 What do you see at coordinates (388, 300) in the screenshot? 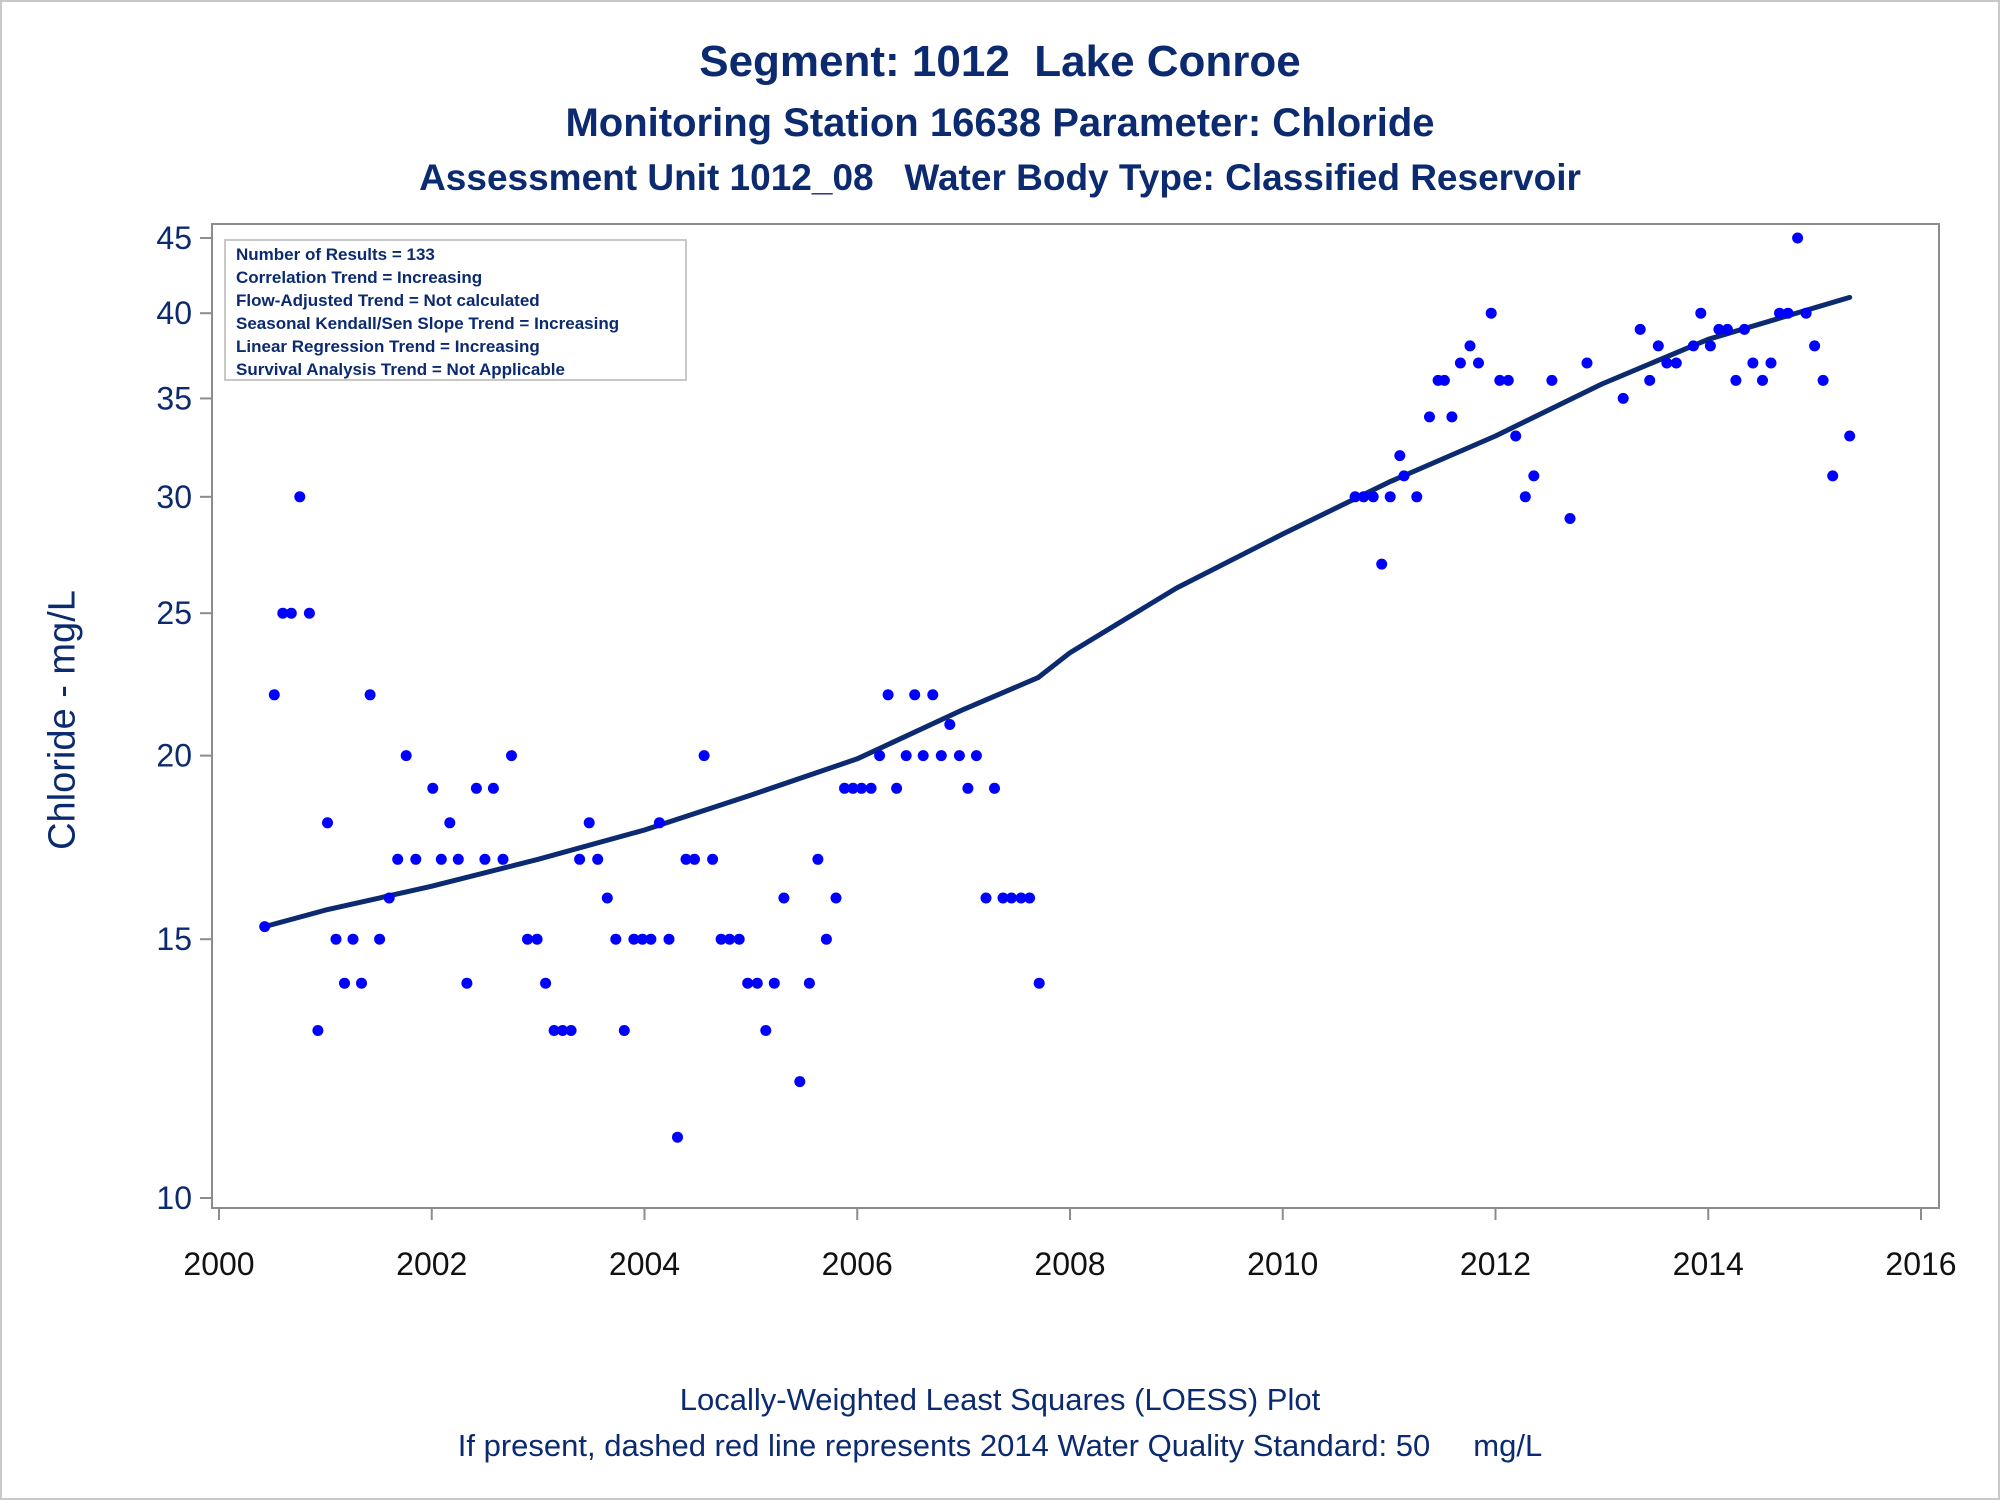
I see `stats-box-line: Flow-Adjusted Trend = Not calculated` at bounding box center [388, 300].